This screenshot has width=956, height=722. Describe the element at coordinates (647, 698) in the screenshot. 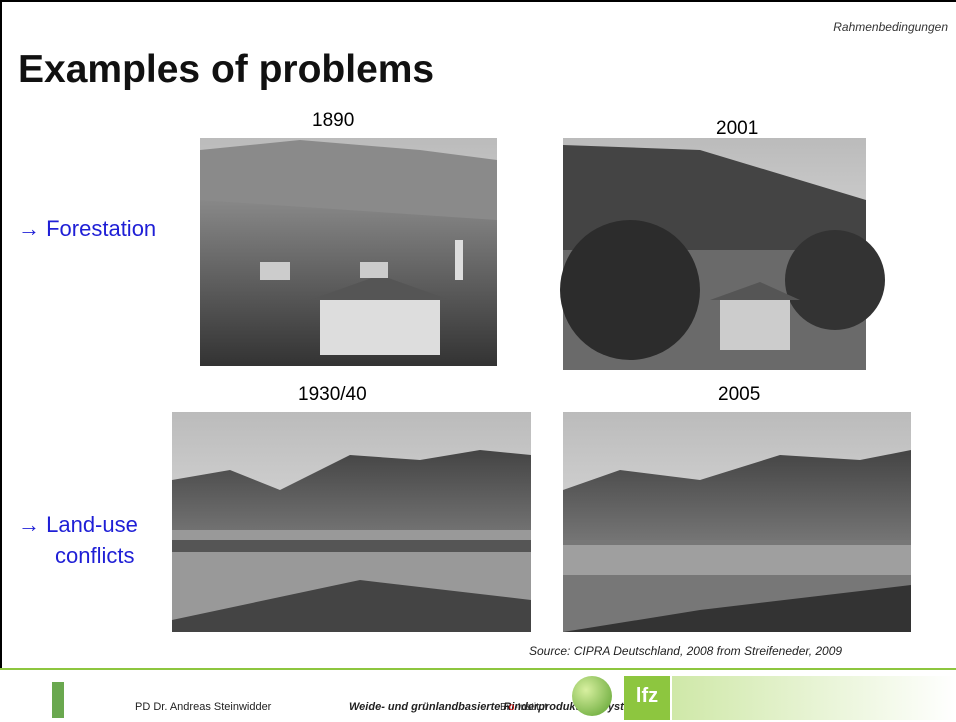

I see `logo-lfz: lfz` at that location.